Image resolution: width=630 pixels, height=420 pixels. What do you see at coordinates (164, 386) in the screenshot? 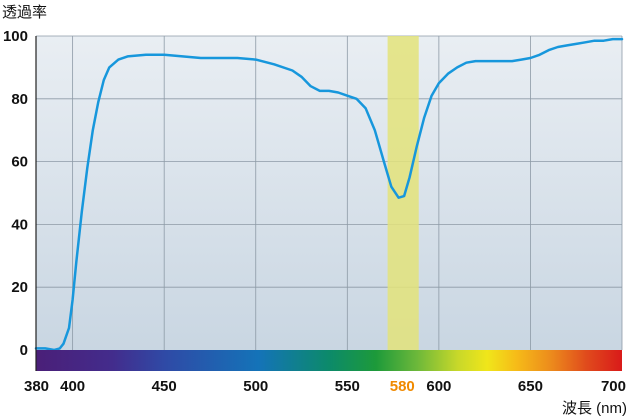
I see `x-tick-label: 450` at bounding box center [164, 386].